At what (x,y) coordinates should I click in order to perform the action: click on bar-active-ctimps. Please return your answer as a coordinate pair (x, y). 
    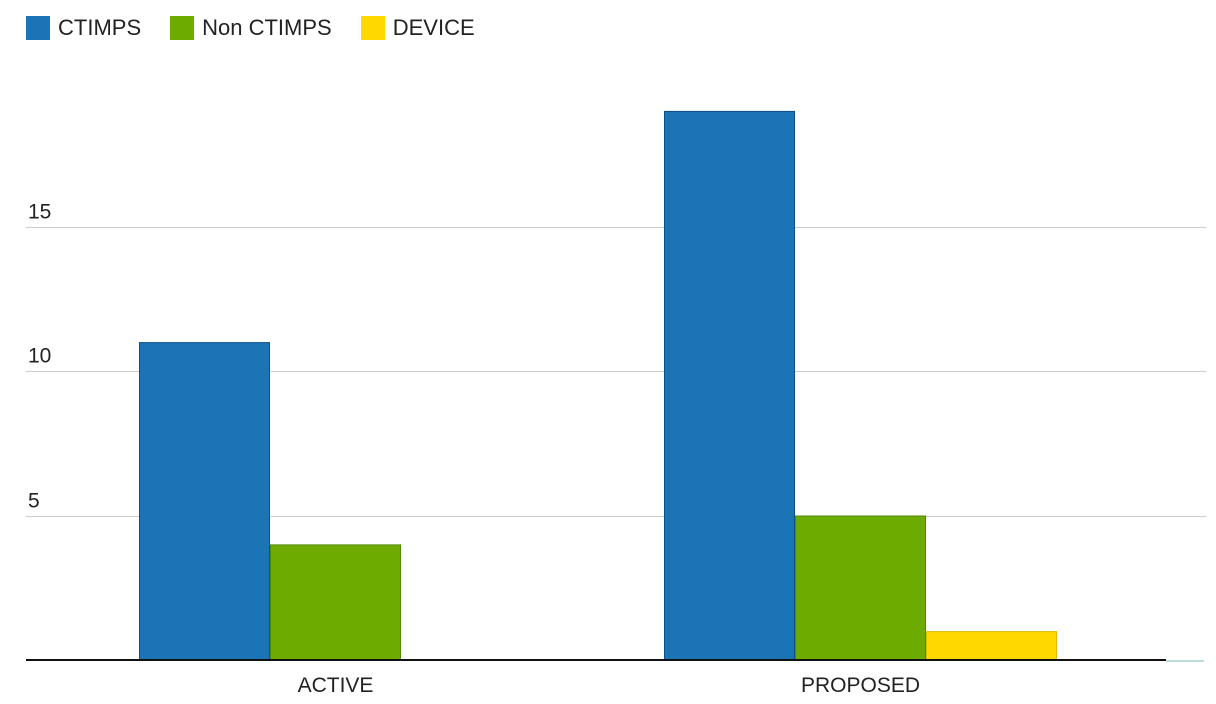
    Looking at the image, I should click on (204, 501).